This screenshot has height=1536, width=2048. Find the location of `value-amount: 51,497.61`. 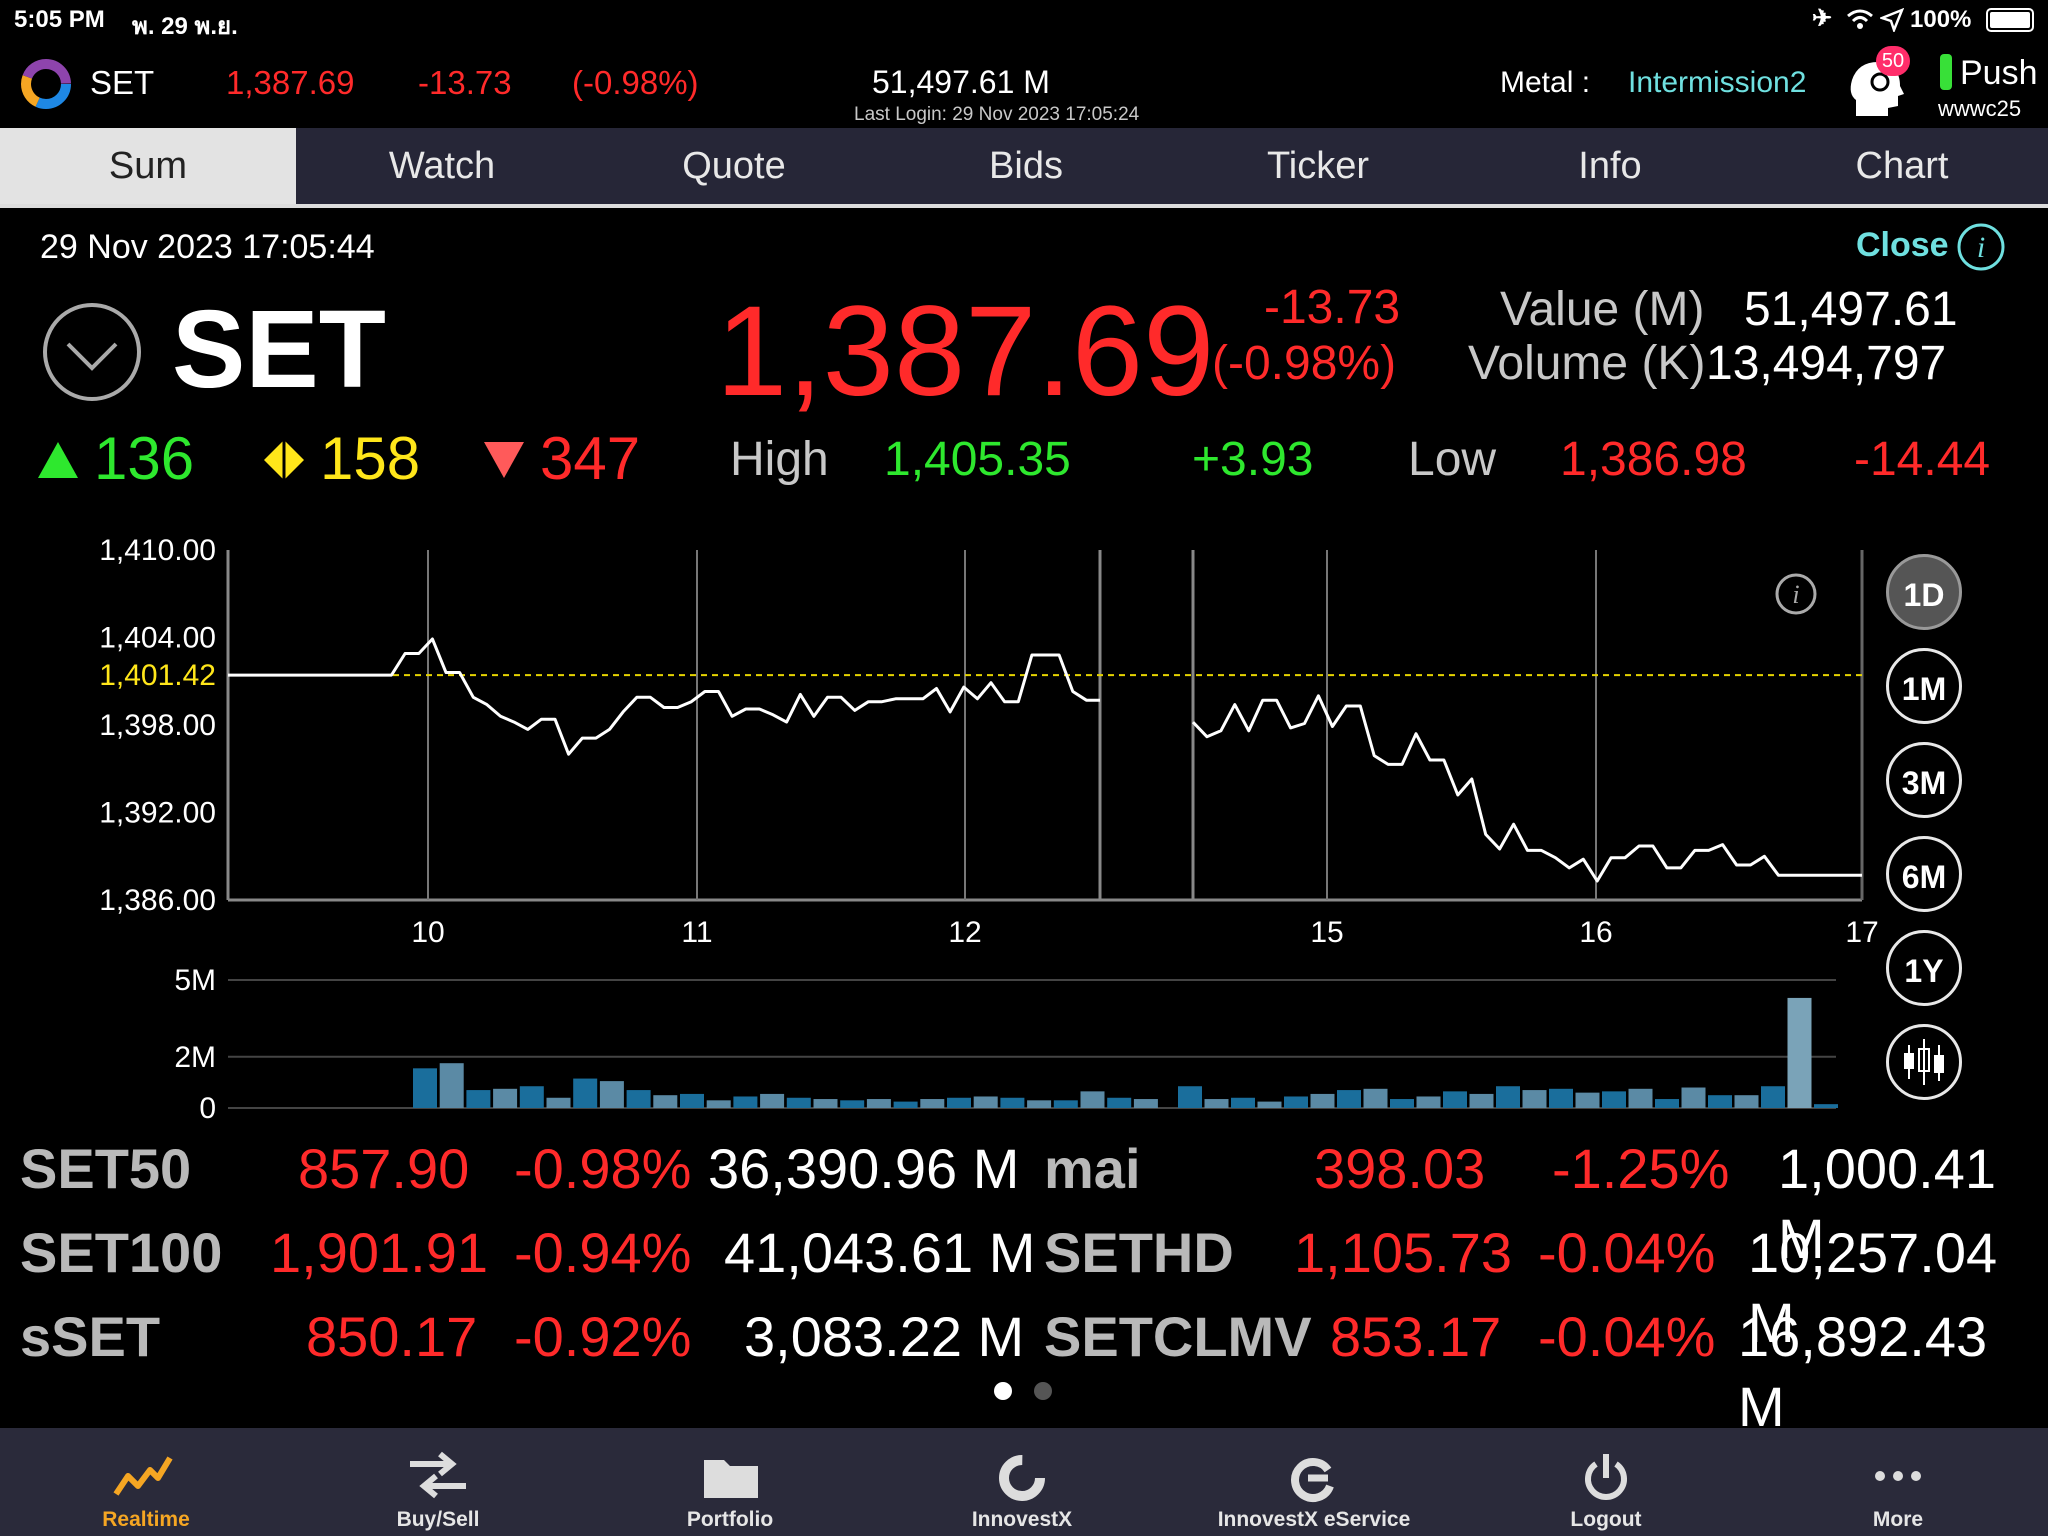

value-amount: 51,497.61 is located at coordinates (1851, 309).